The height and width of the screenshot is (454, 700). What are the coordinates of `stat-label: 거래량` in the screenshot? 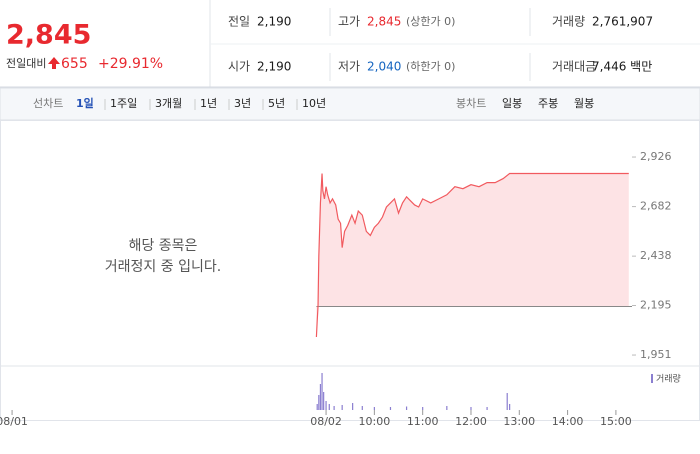 It's located at (568, 22).